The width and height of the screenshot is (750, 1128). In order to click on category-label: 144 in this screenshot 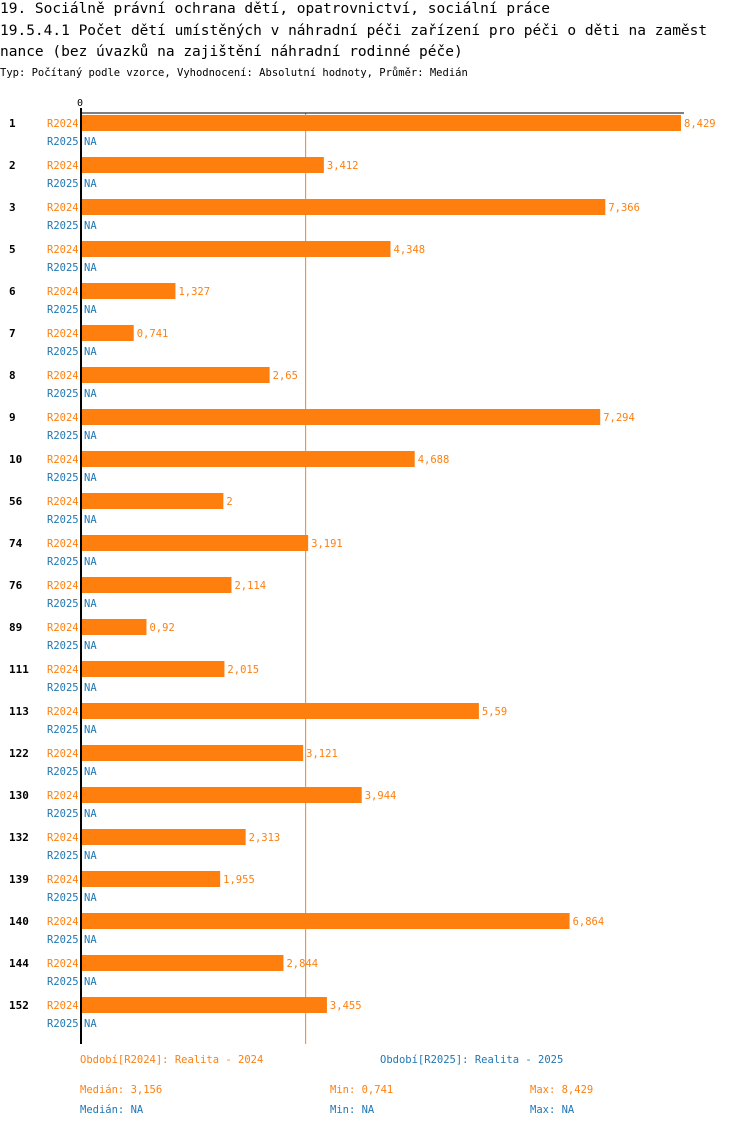, I will do `click(19, 963)`.